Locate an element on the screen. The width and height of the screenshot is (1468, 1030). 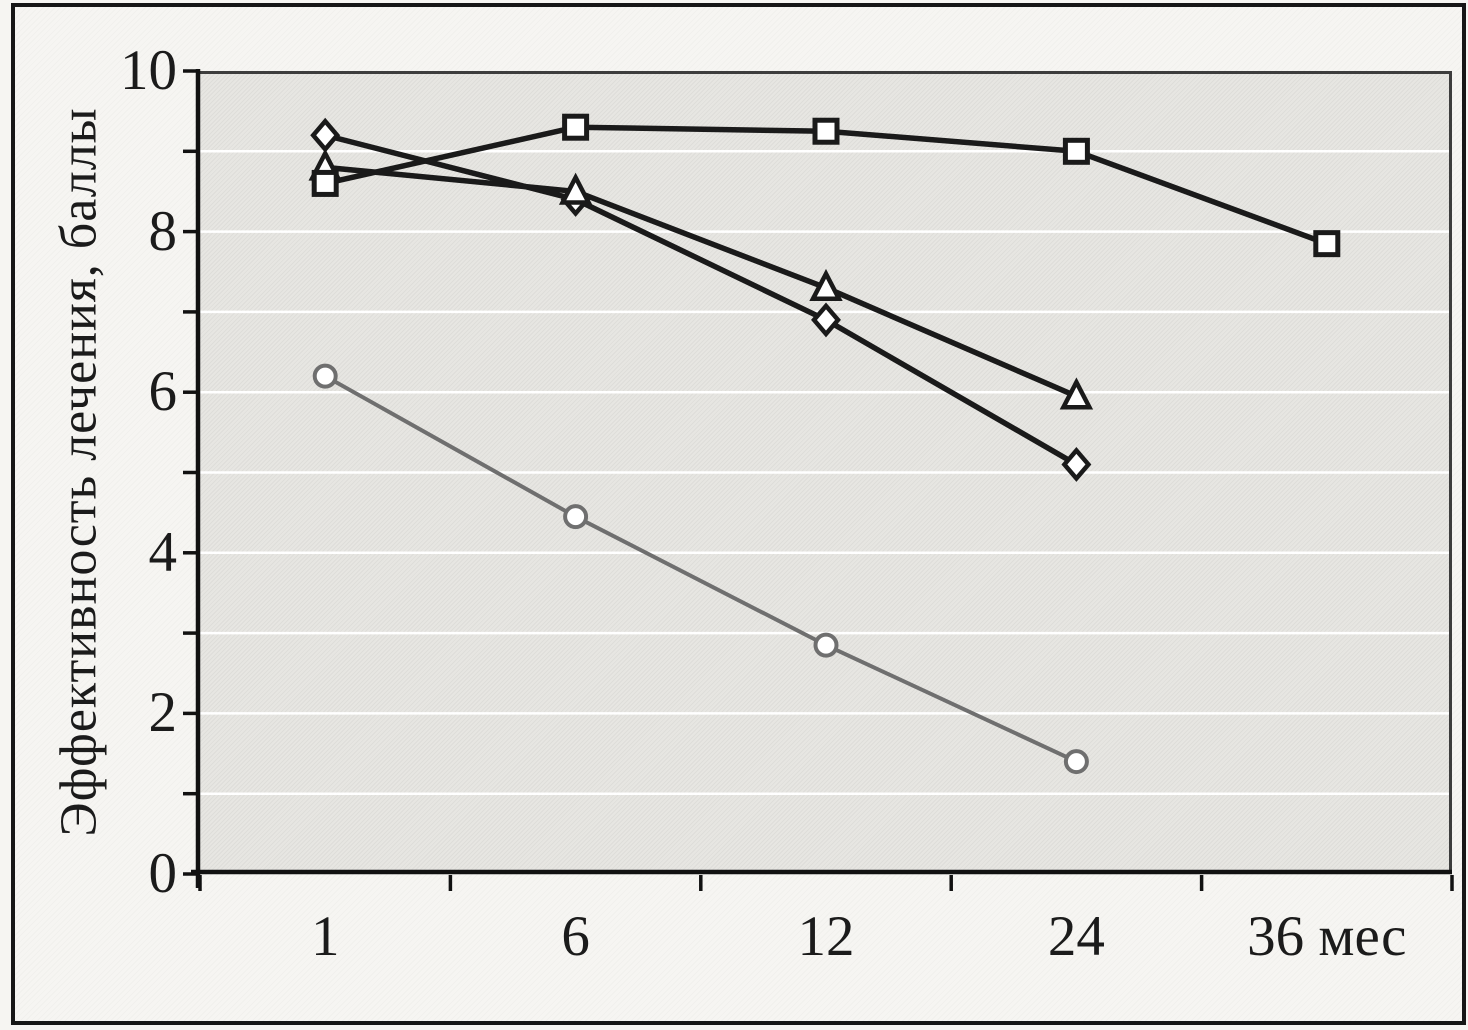
x-tick-label: 1 is located at coordinates (325, 936).